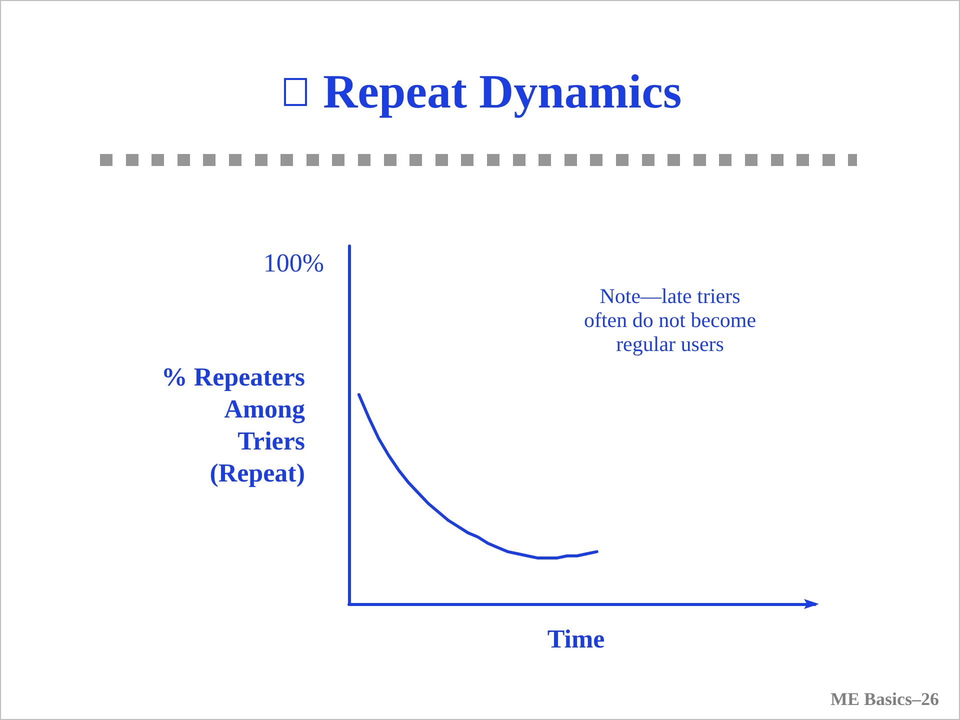 The height and width of the screenshot is (720, 960). I want to click on y-axis-title: % Repeaters Among Triers (Repeat), so click(233, 425).